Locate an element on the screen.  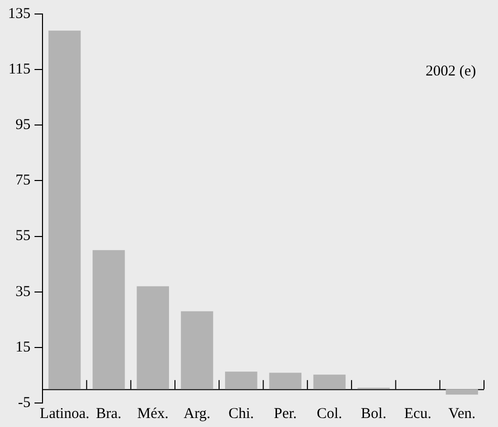
x-tick-label: Chi. is located at coordinates (241, 414).